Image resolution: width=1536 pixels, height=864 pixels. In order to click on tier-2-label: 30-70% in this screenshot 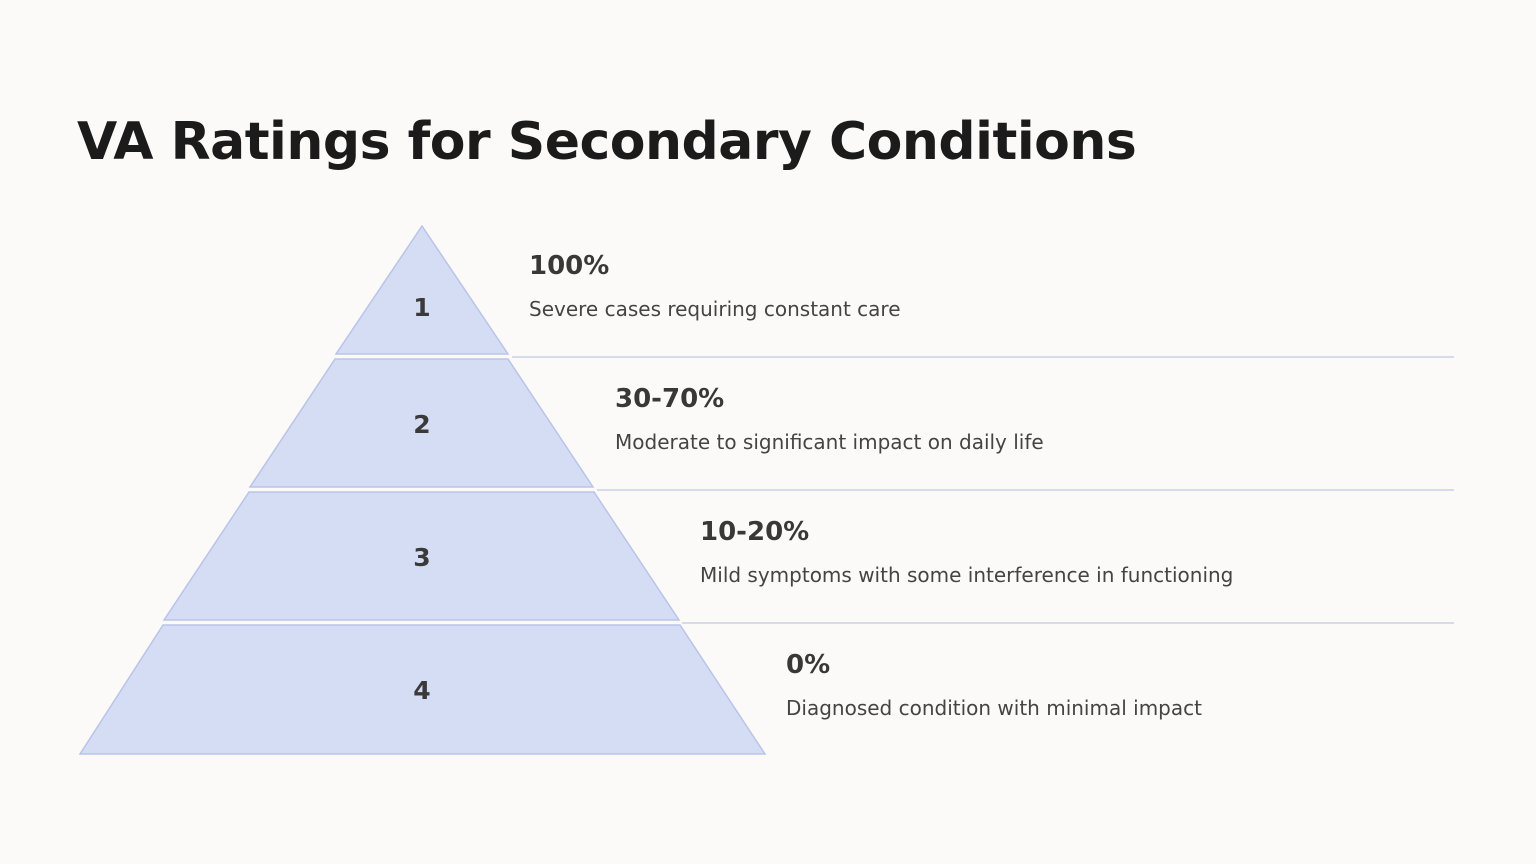, I will do `click(670, 399)`.